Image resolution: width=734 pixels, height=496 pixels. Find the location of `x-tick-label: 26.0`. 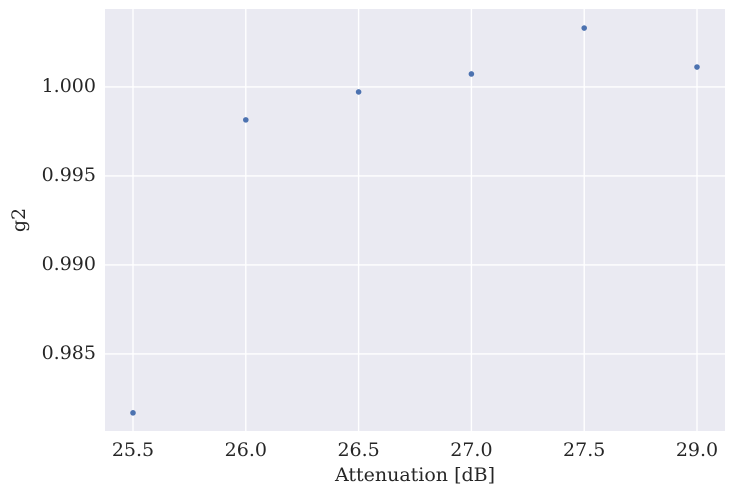

x-tick-label: 26.0 is located at coordinates (246, 450).